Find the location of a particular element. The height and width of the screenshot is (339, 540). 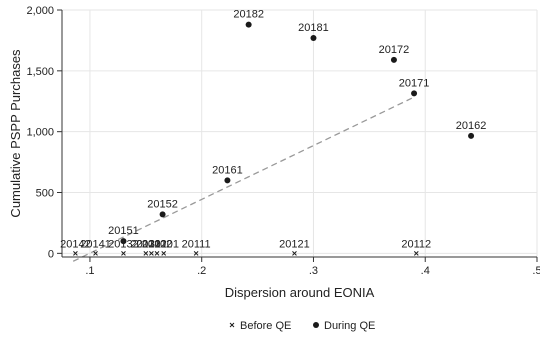

point-label-during-qe: 20171 is located at coordinates (414, 83).